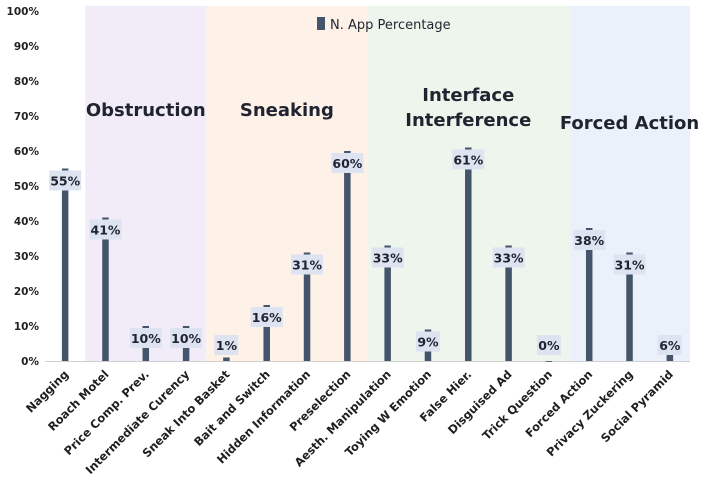  Describe the element at coordinates (517, 405) in the screenshot. I see `x-tick-label: Trick Question` at that location.